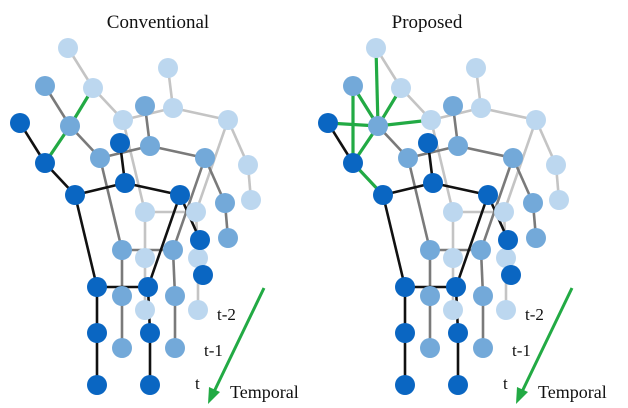 This screenshot has height=408, width=628. What do you see at coordinates (158, 22) in the screenshot?
I see `panel-title-conventional: Conventional` at bounding box center [158, 22].